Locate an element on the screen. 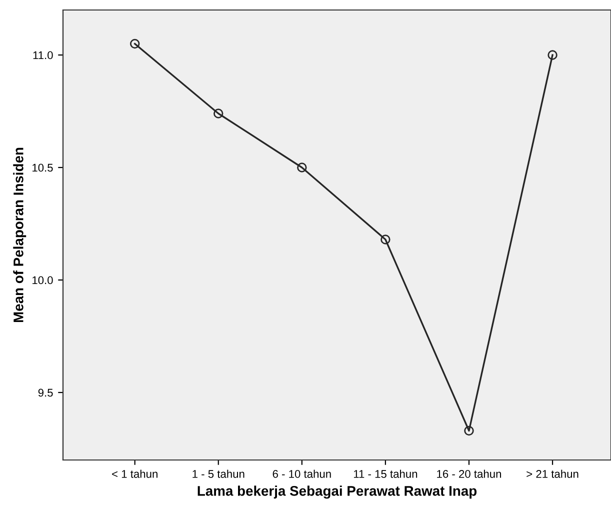 This screenshot has height=513, width=611. y-tick-label: 10.0 is located at coordinates (42, 280).